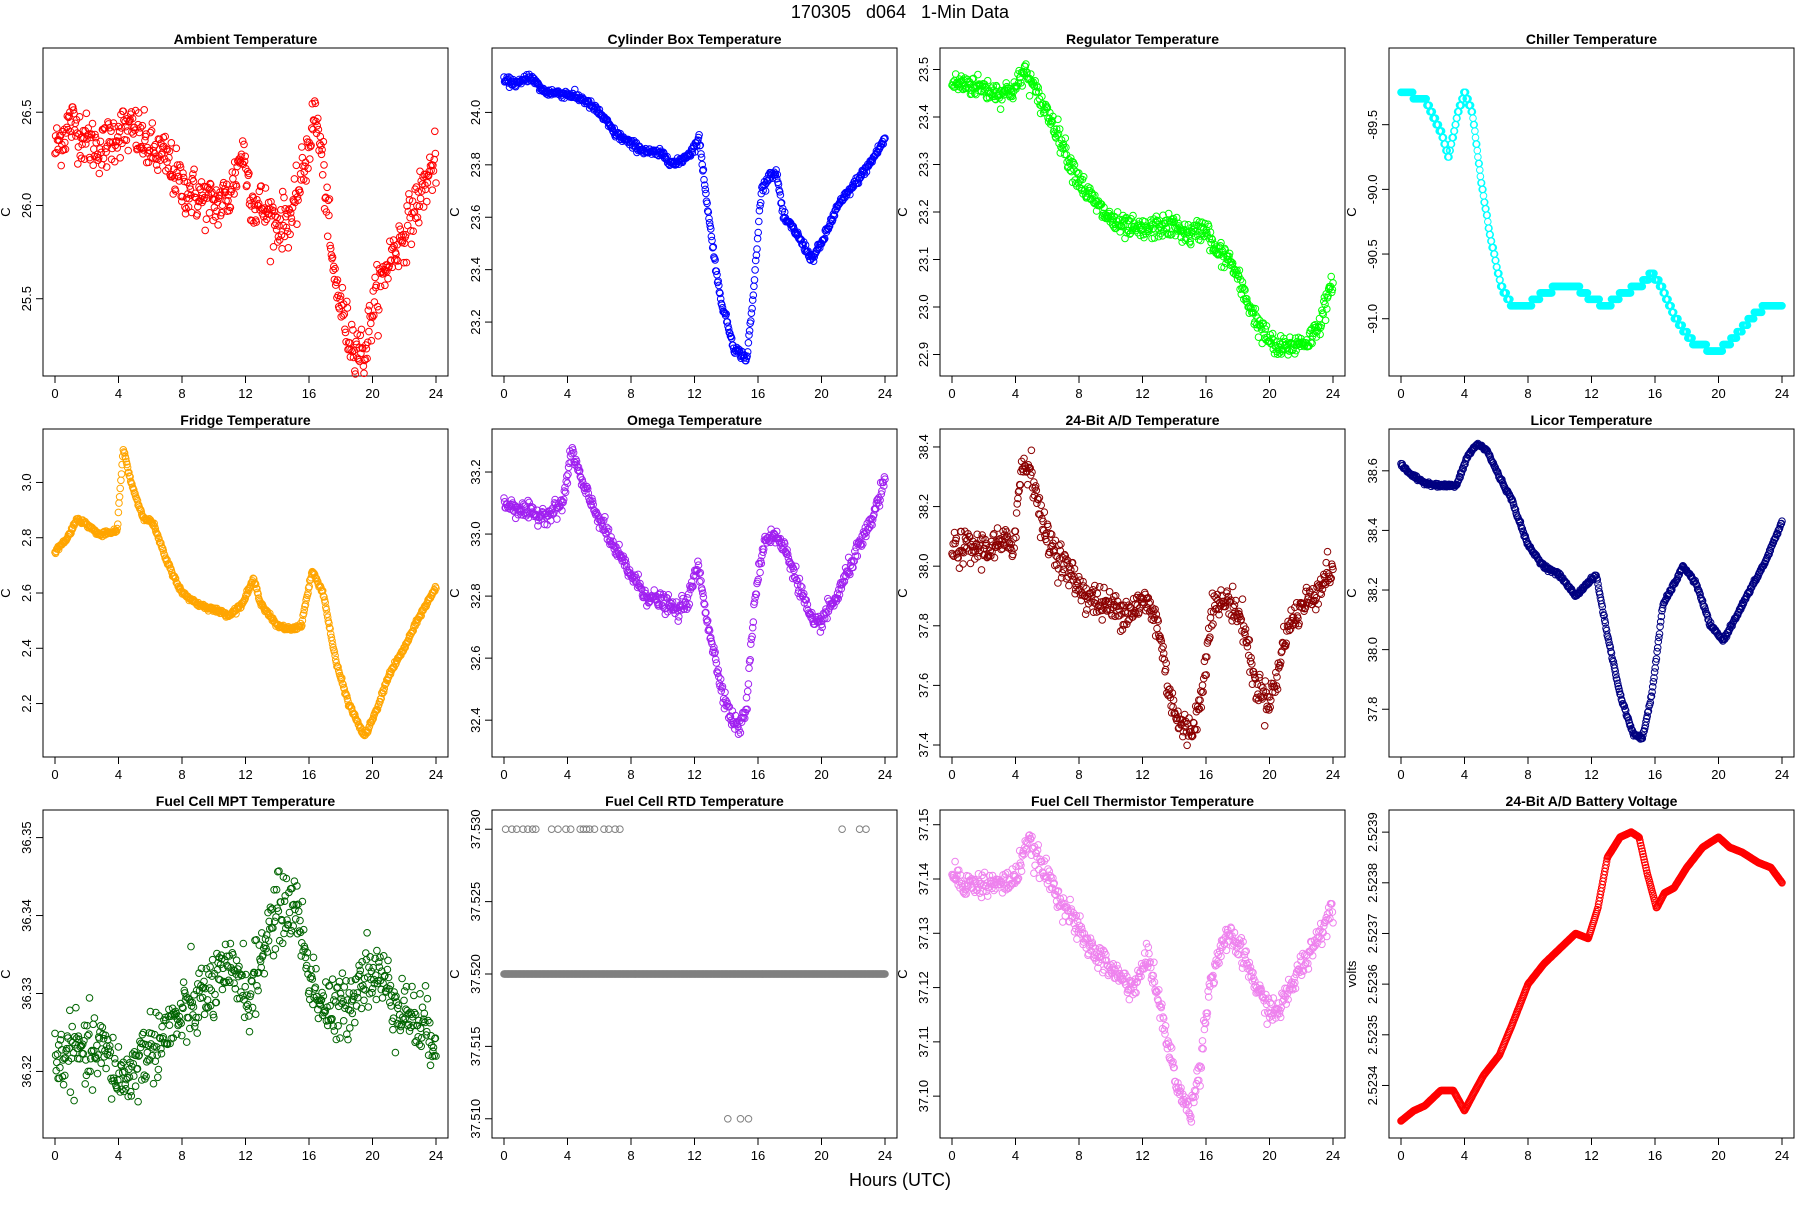  Describe the element at coordinates (923, 354) in the screenshot. I see `y-tick-label: 22.9` at that location.